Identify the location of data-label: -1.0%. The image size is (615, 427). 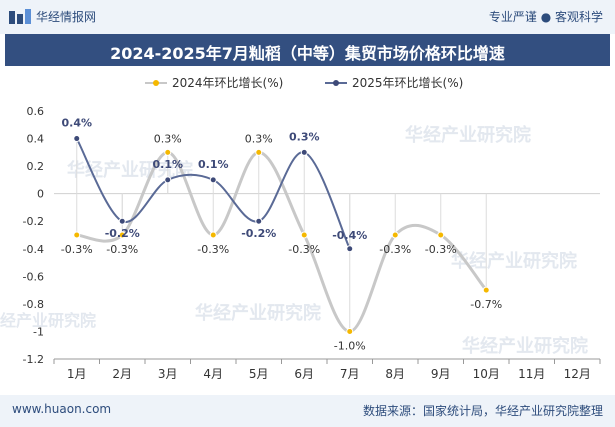
(350, 345).